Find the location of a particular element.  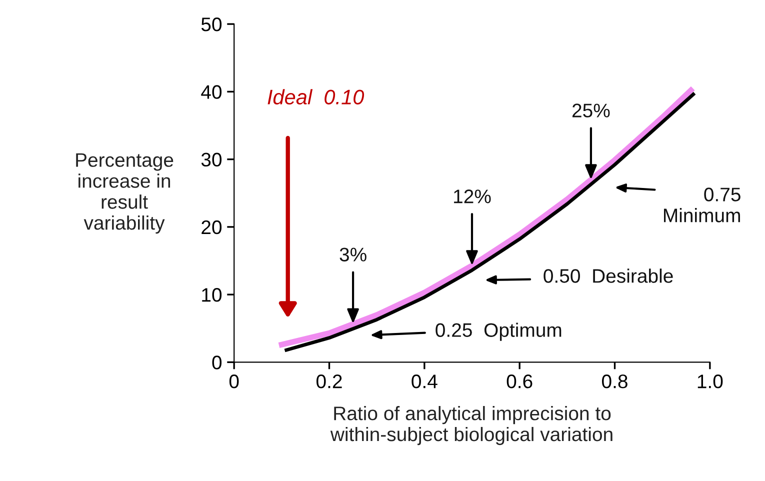

annotation: 0.50 Desirable is located at coordinates (608, 275).